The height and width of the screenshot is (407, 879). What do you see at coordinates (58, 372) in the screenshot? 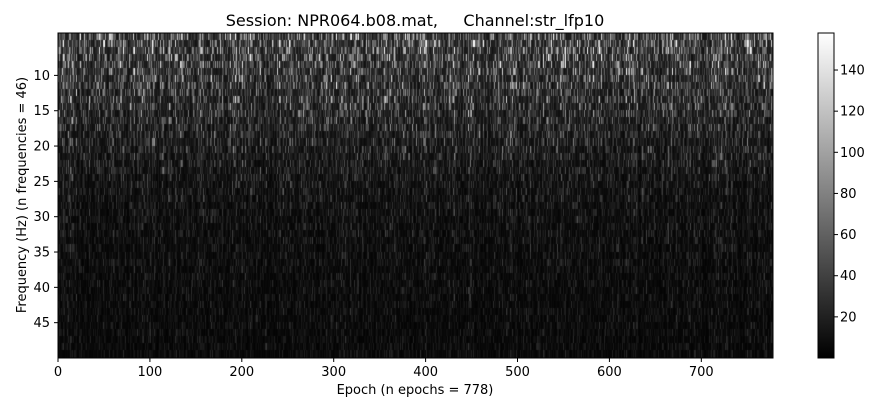
I see `x-tick-label: 0` at bounding box center [58, 372].